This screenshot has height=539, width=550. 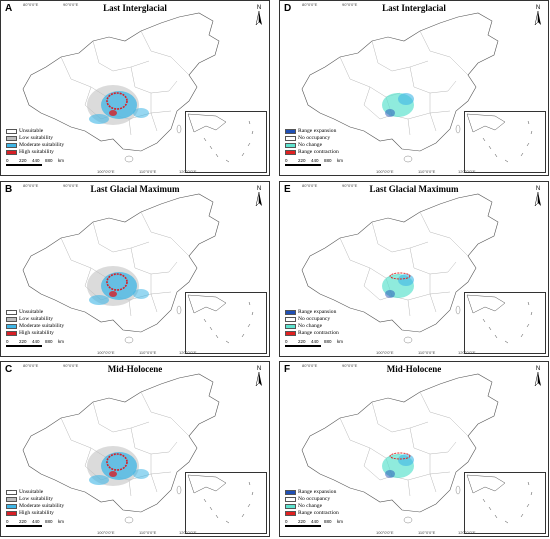 I want to click on lon-tick-120: 120°0'0"E, so click(x=467, y=352).